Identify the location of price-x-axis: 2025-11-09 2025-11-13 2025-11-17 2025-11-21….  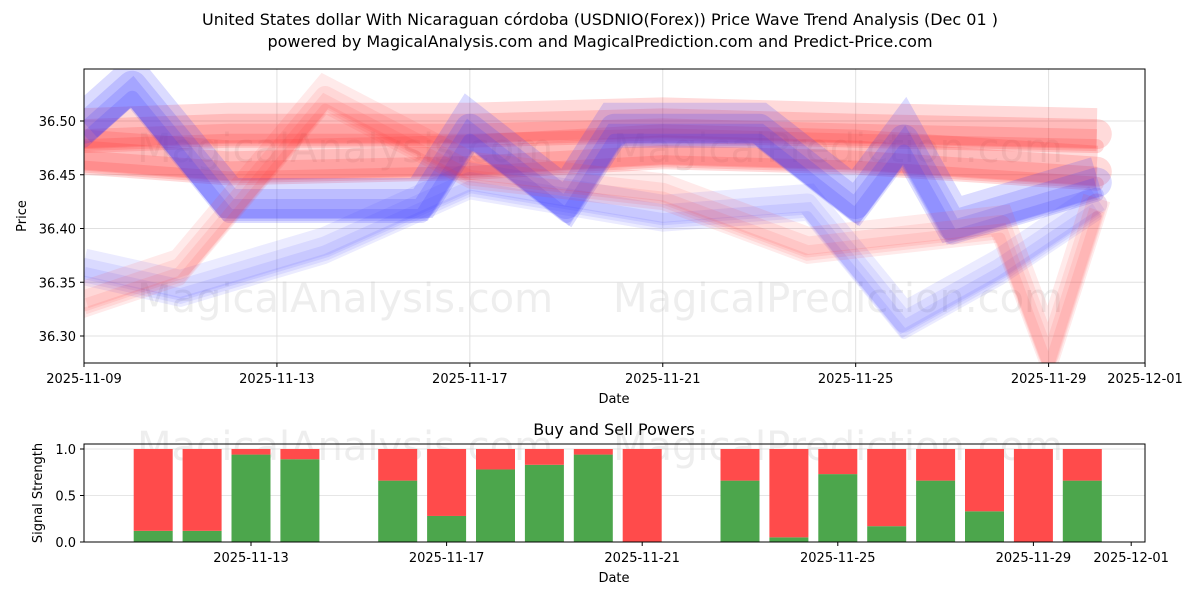
(614, 375).